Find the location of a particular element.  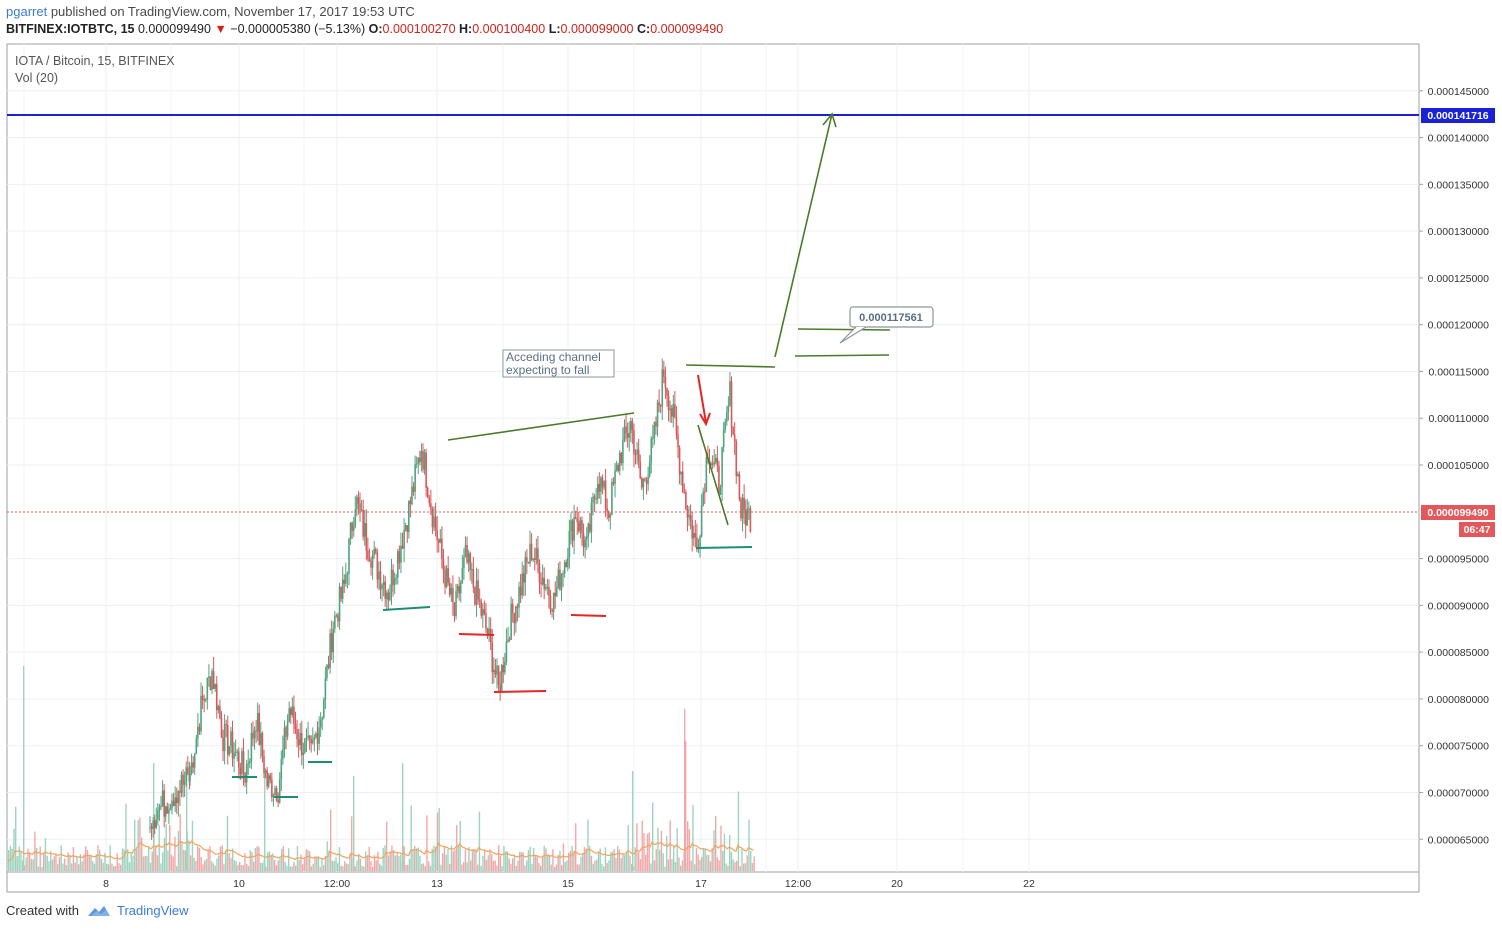

y-tick-label: 0.000120000 is located at coordinates (1458, 326).